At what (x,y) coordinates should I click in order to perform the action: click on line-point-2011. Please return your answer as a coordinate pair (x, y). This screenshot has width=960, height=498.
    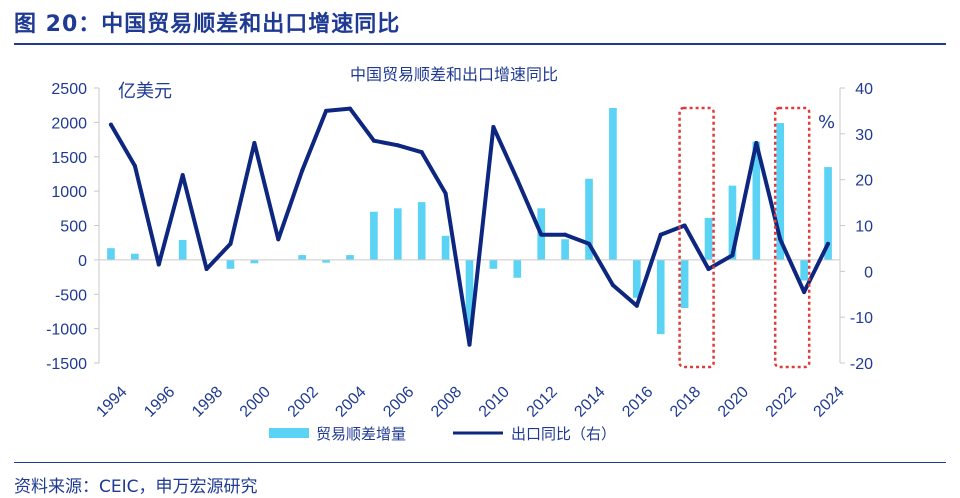
    Looking at the image, I should click on (517, 179).